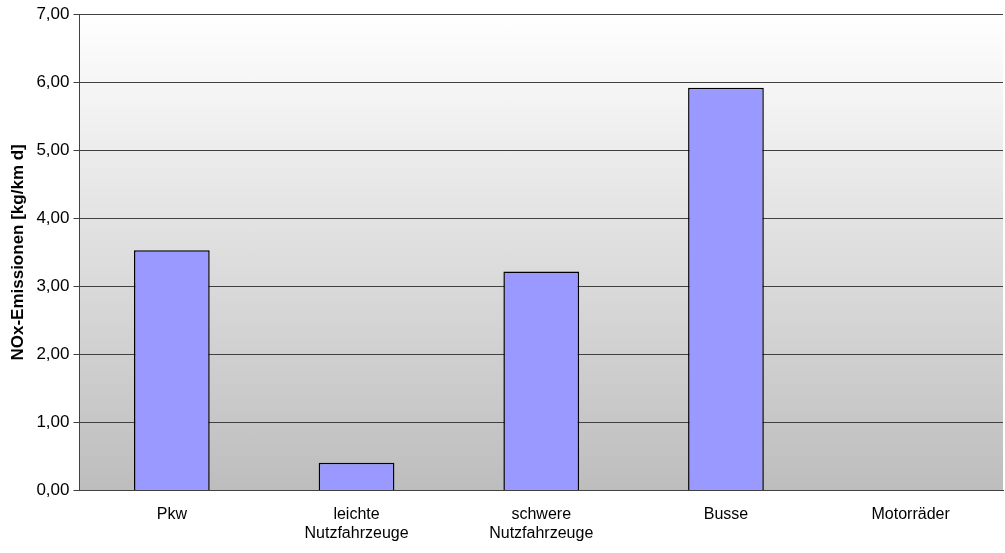  I want to click on y-tick-label: 1,00, so click(53, 422).